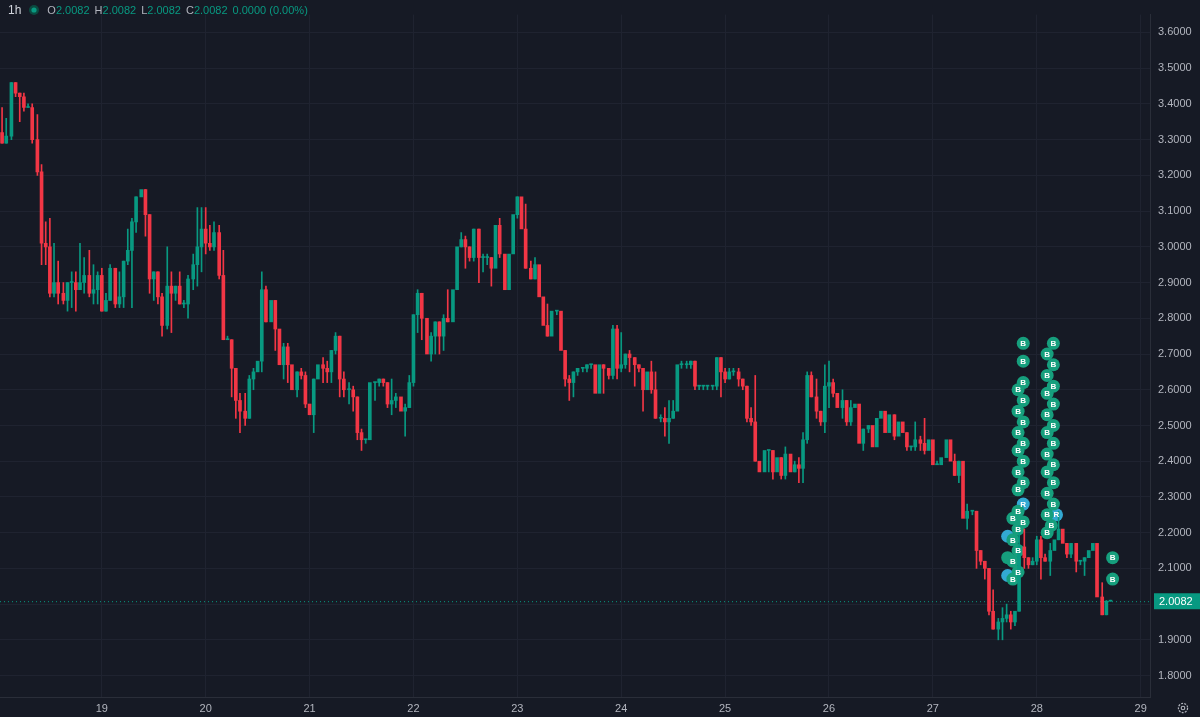  What do you see at coordinates (205, 707) in the screenshot?
I see `x-tick-label: 20` at bounding box center [205, 707].